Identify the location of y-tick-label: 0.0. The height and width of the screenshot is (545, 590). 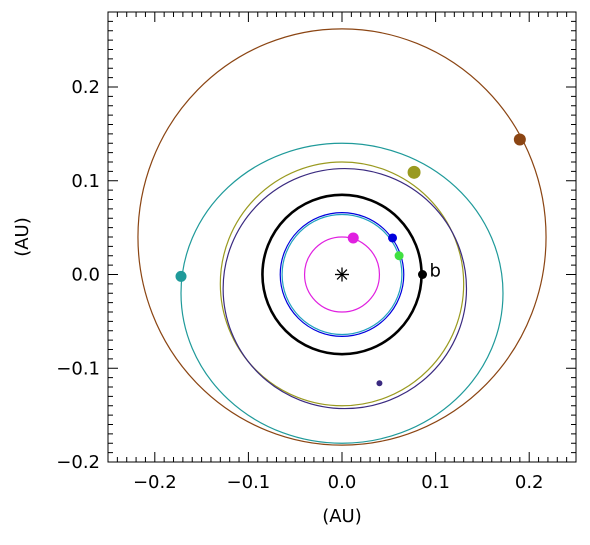
(85, 275).